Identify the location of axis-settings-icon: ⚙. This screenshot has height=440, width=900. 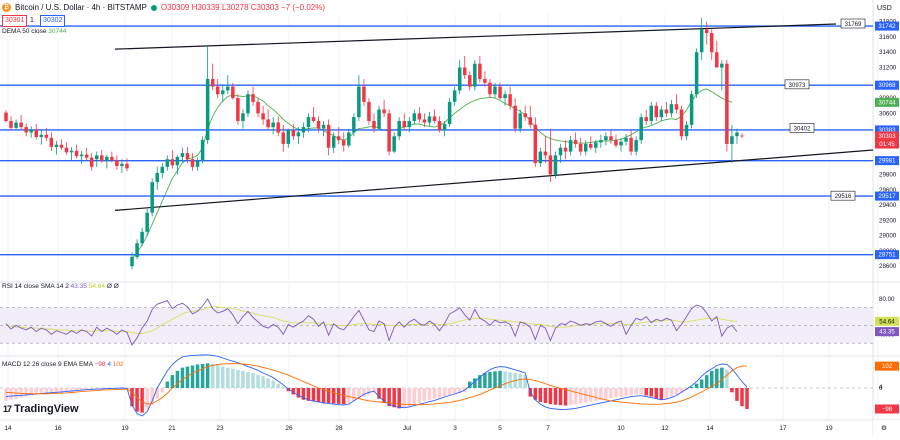
(884, 428).